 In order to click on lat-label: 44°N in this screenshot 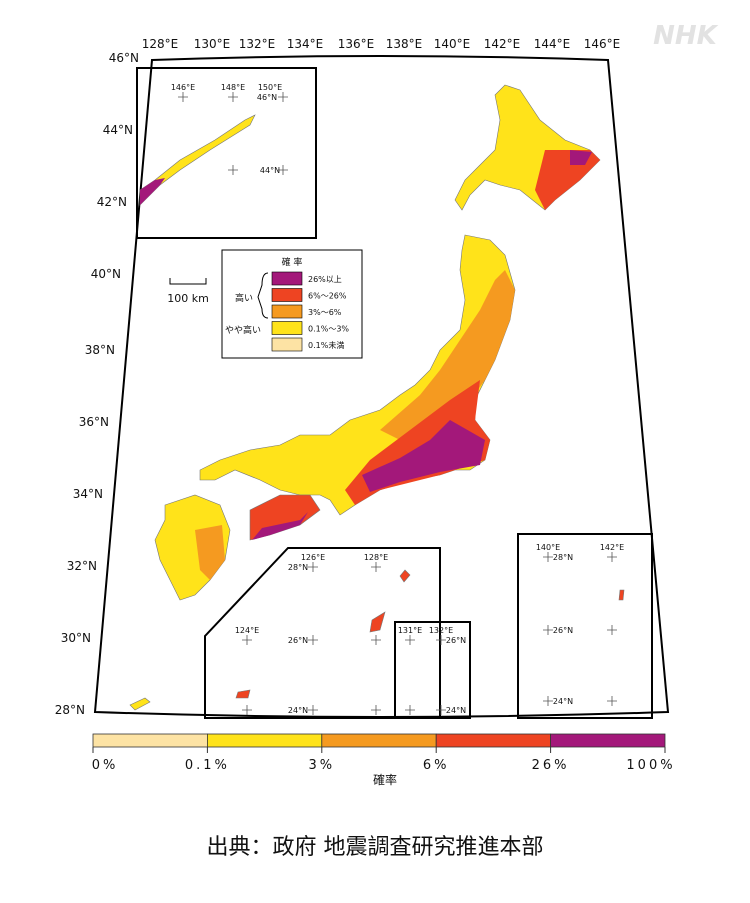, I will do `click(118, 130)`.